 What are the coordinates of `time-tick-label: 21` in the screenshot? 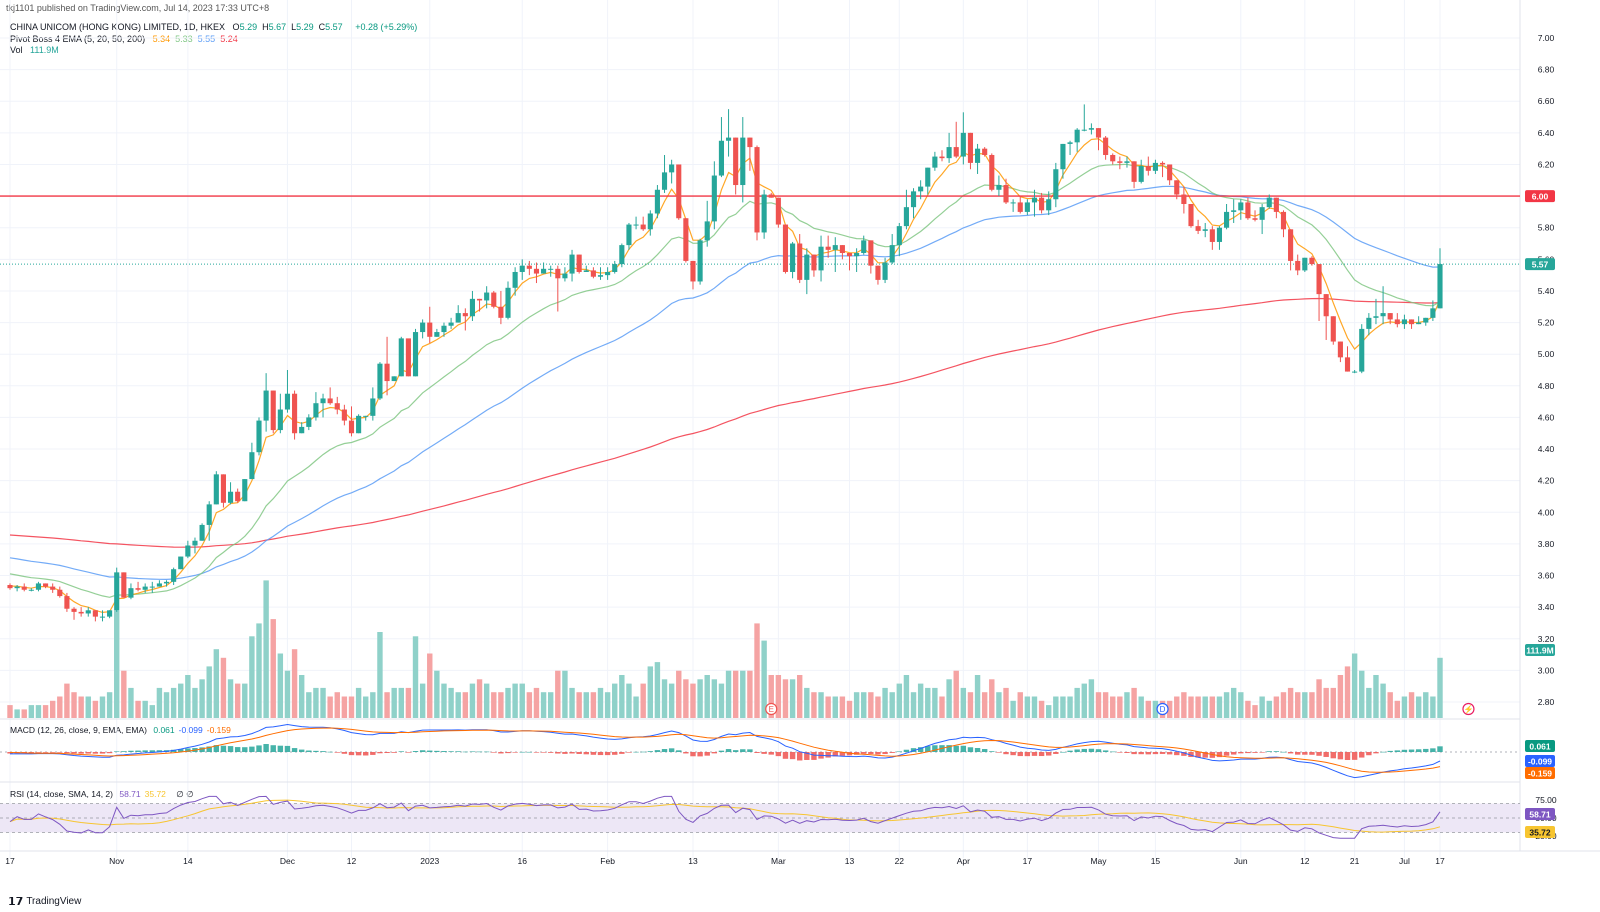 It's located at (1355, 861).